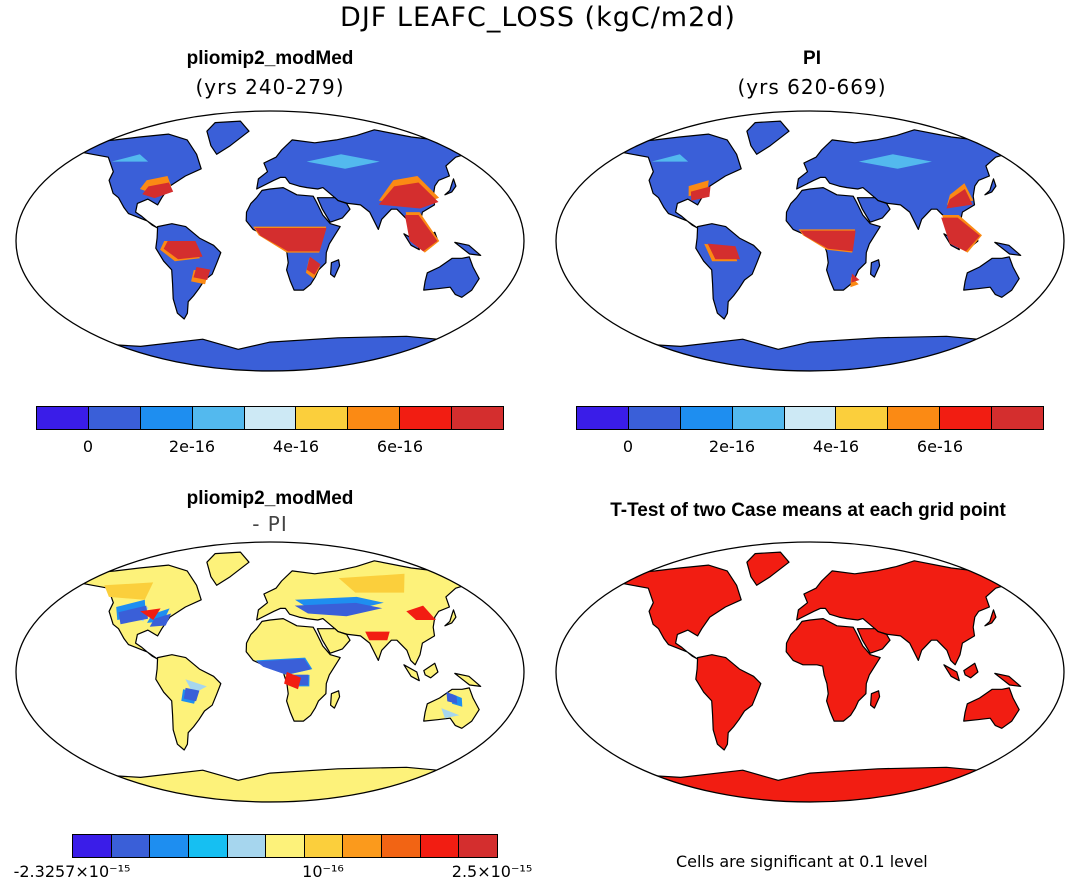  What do you see at coordinates (72, 871) in the screenshot?
I see `colorbar-3-label-min: -2.3257×10⁻¹⁵` at bounding box center [72, 871].